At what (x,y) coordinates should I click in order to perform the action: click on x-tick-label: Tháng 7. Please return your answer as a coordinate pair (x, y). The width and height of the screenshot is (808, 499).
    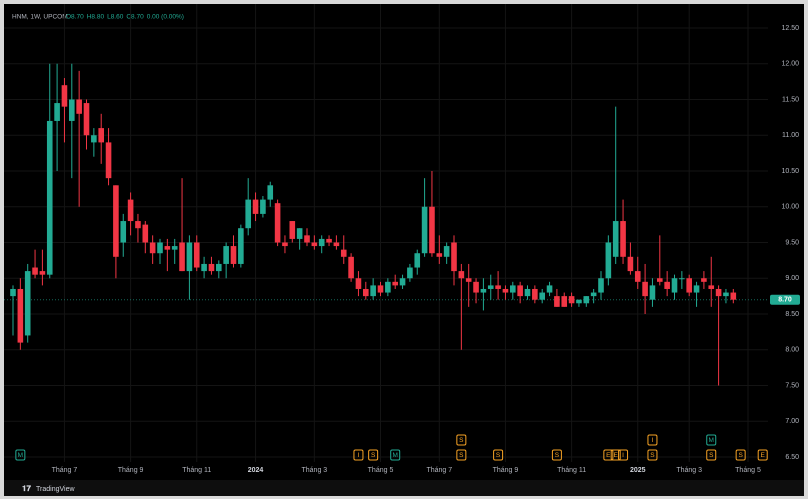
    Looking at the image, I should click on (439, 470).